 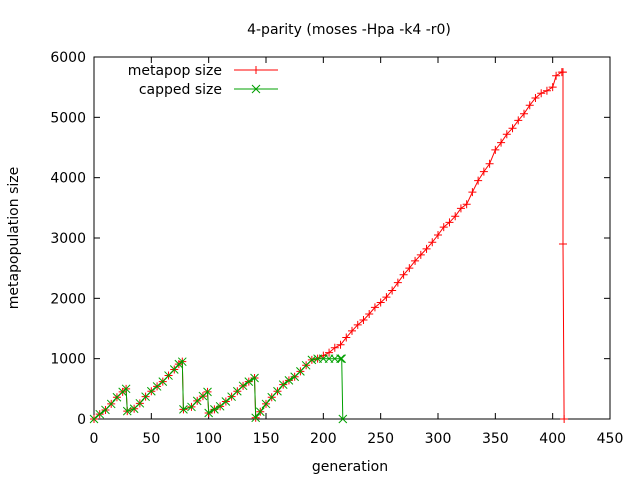 I want to click on series-line, so click(x=218, y=389).